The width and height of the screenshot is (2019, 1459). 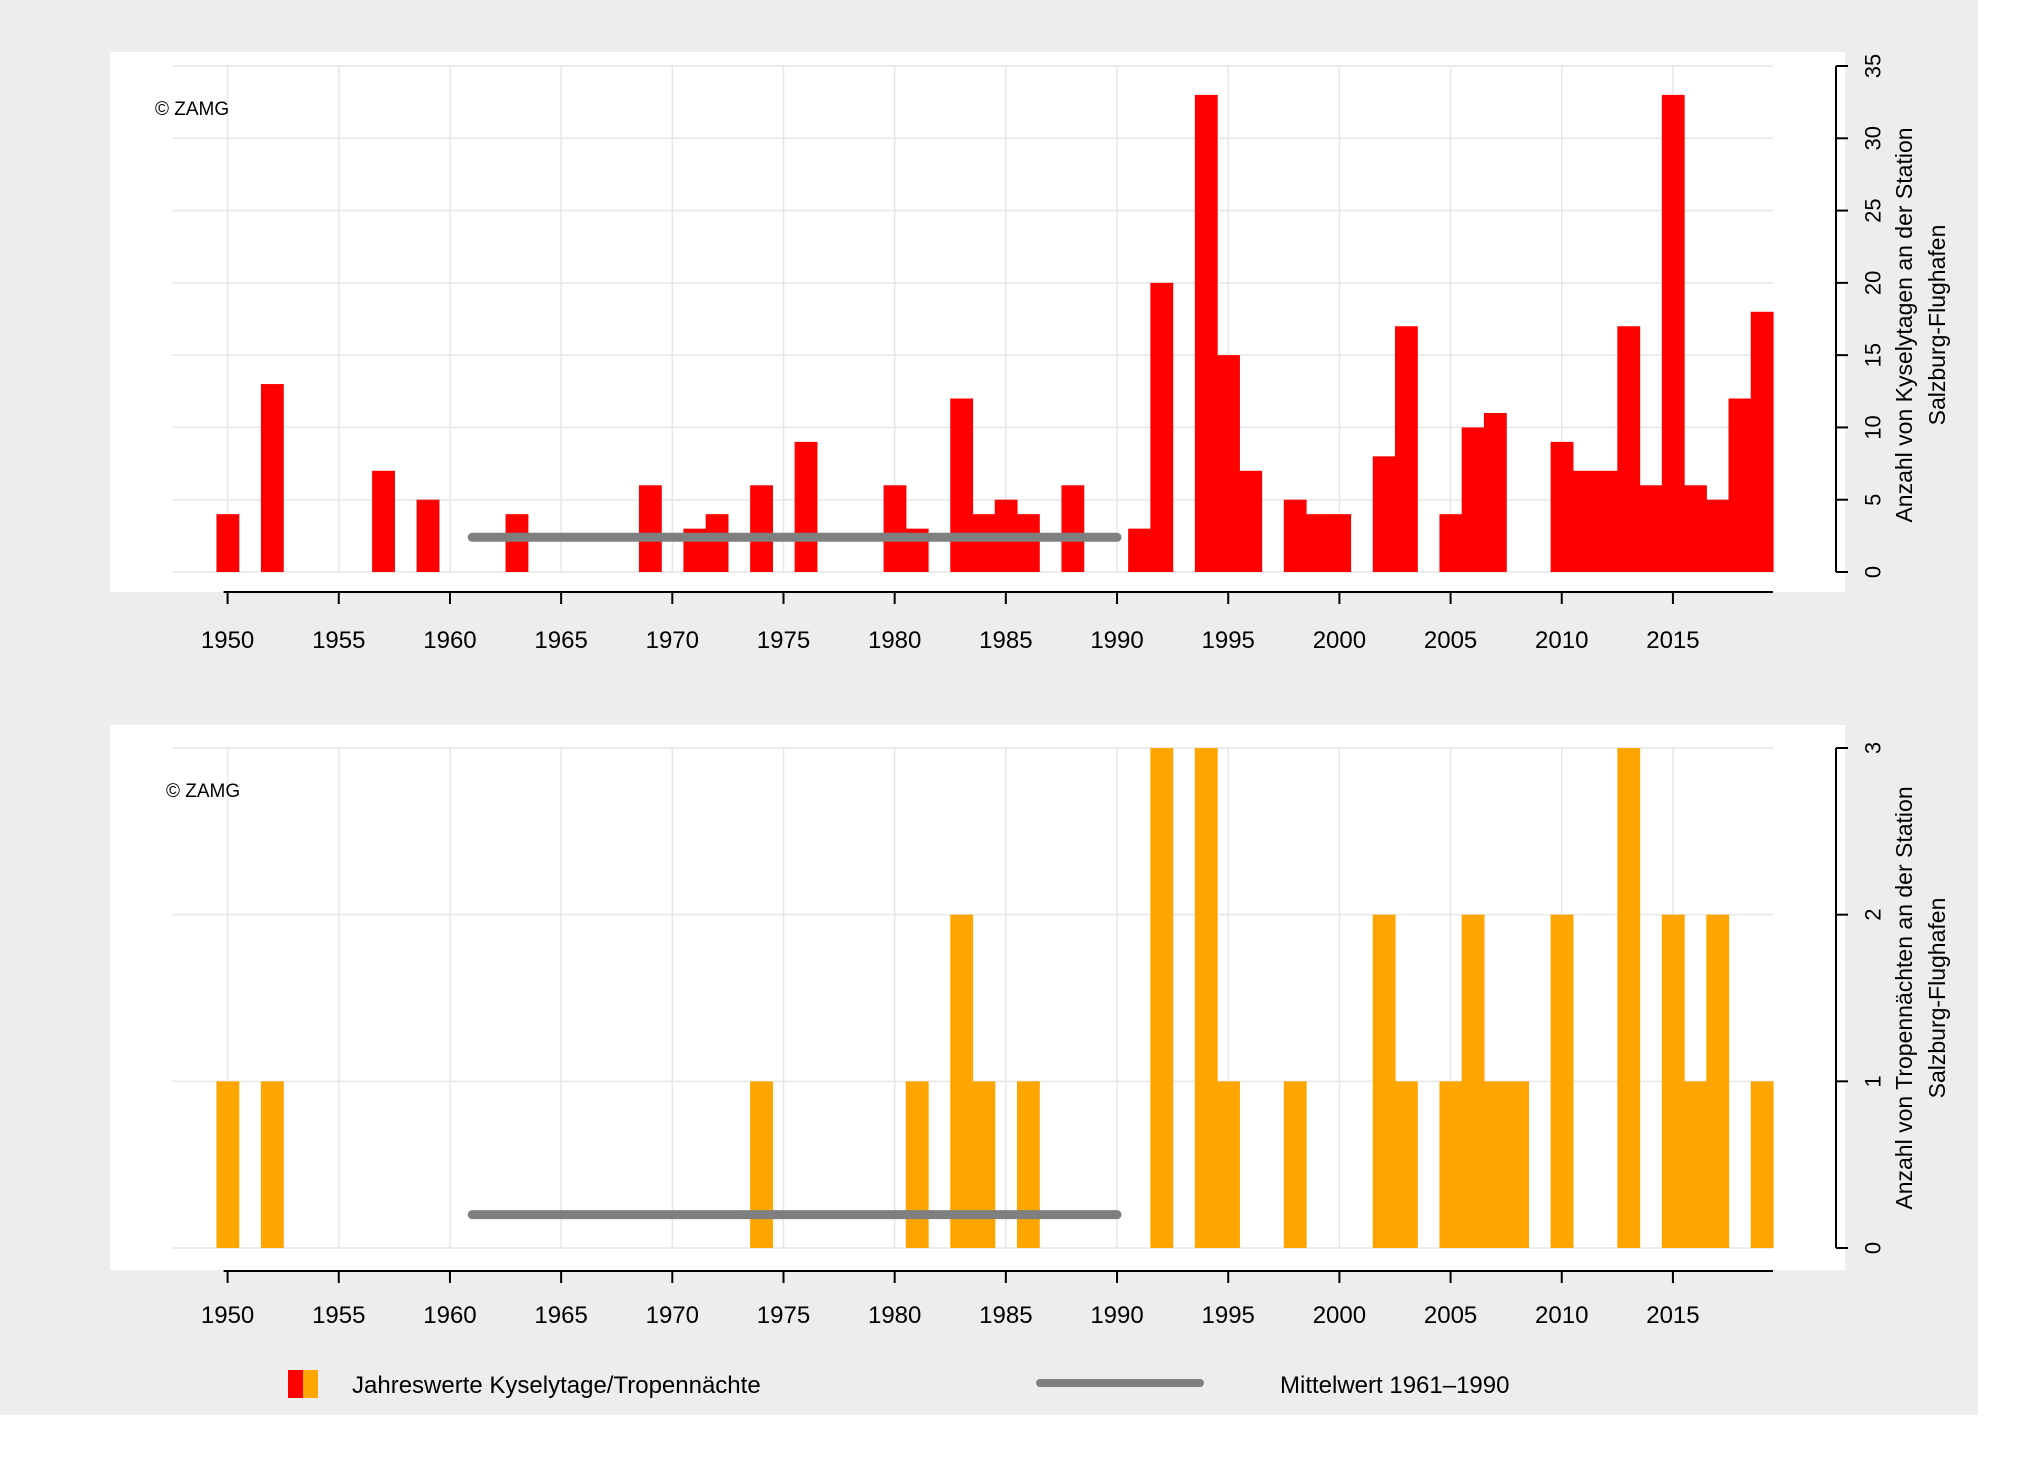 I want to click on bar-1991, so click(x=1139, y=550).